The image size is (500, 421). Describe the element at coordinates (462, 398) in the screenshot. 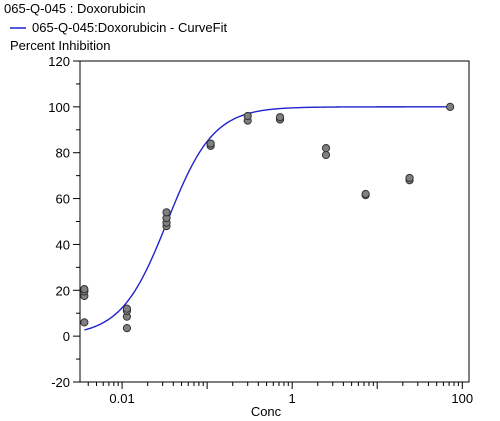

I see `x-tick-label: 100` at that location.